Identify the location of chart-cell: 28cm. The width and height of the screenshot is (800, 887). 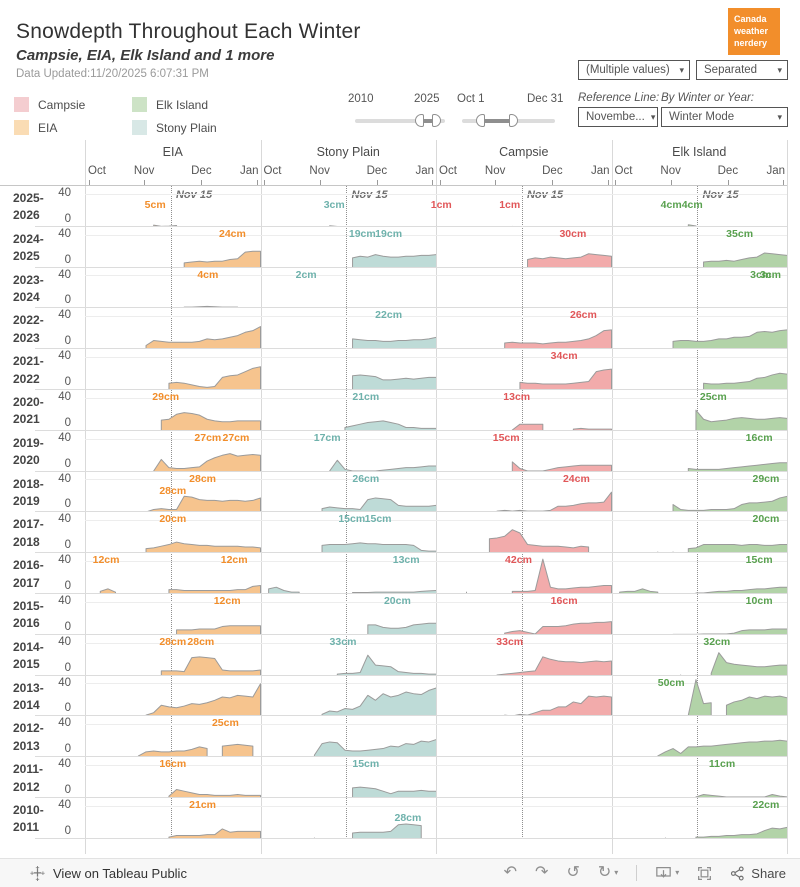
(348, 818).